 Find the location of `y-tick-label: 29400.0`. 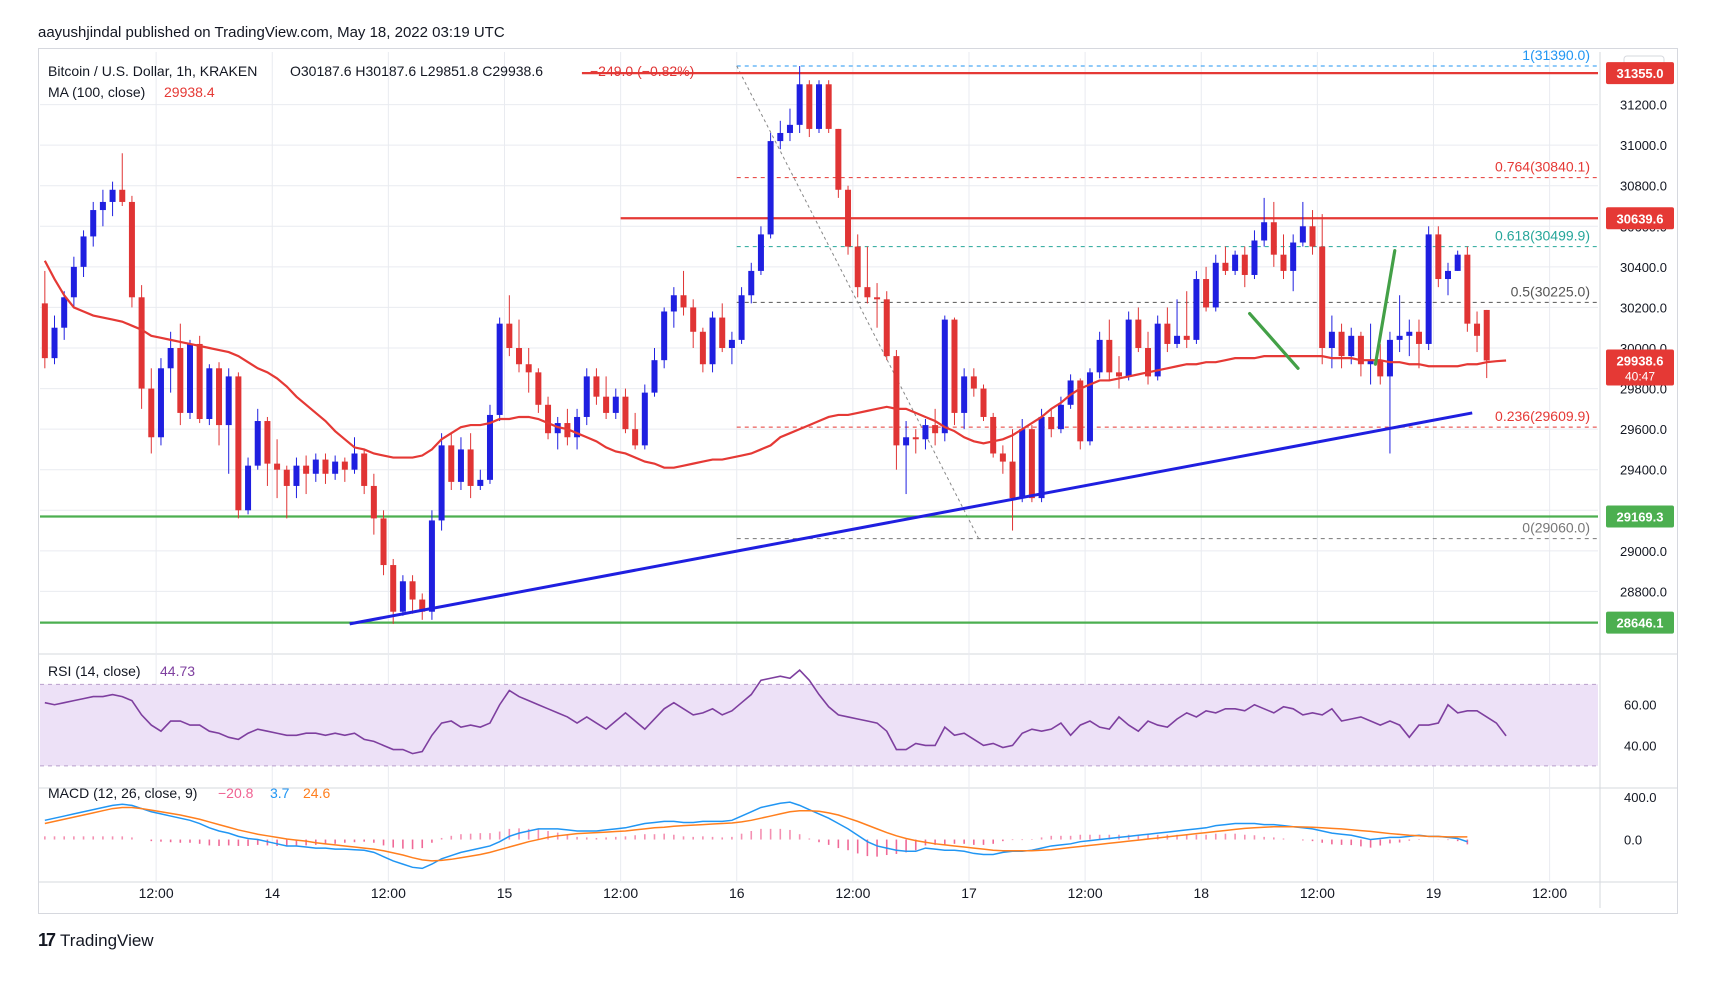

y-tick-label: 29400.0 is located at coordinates (1643, 470).